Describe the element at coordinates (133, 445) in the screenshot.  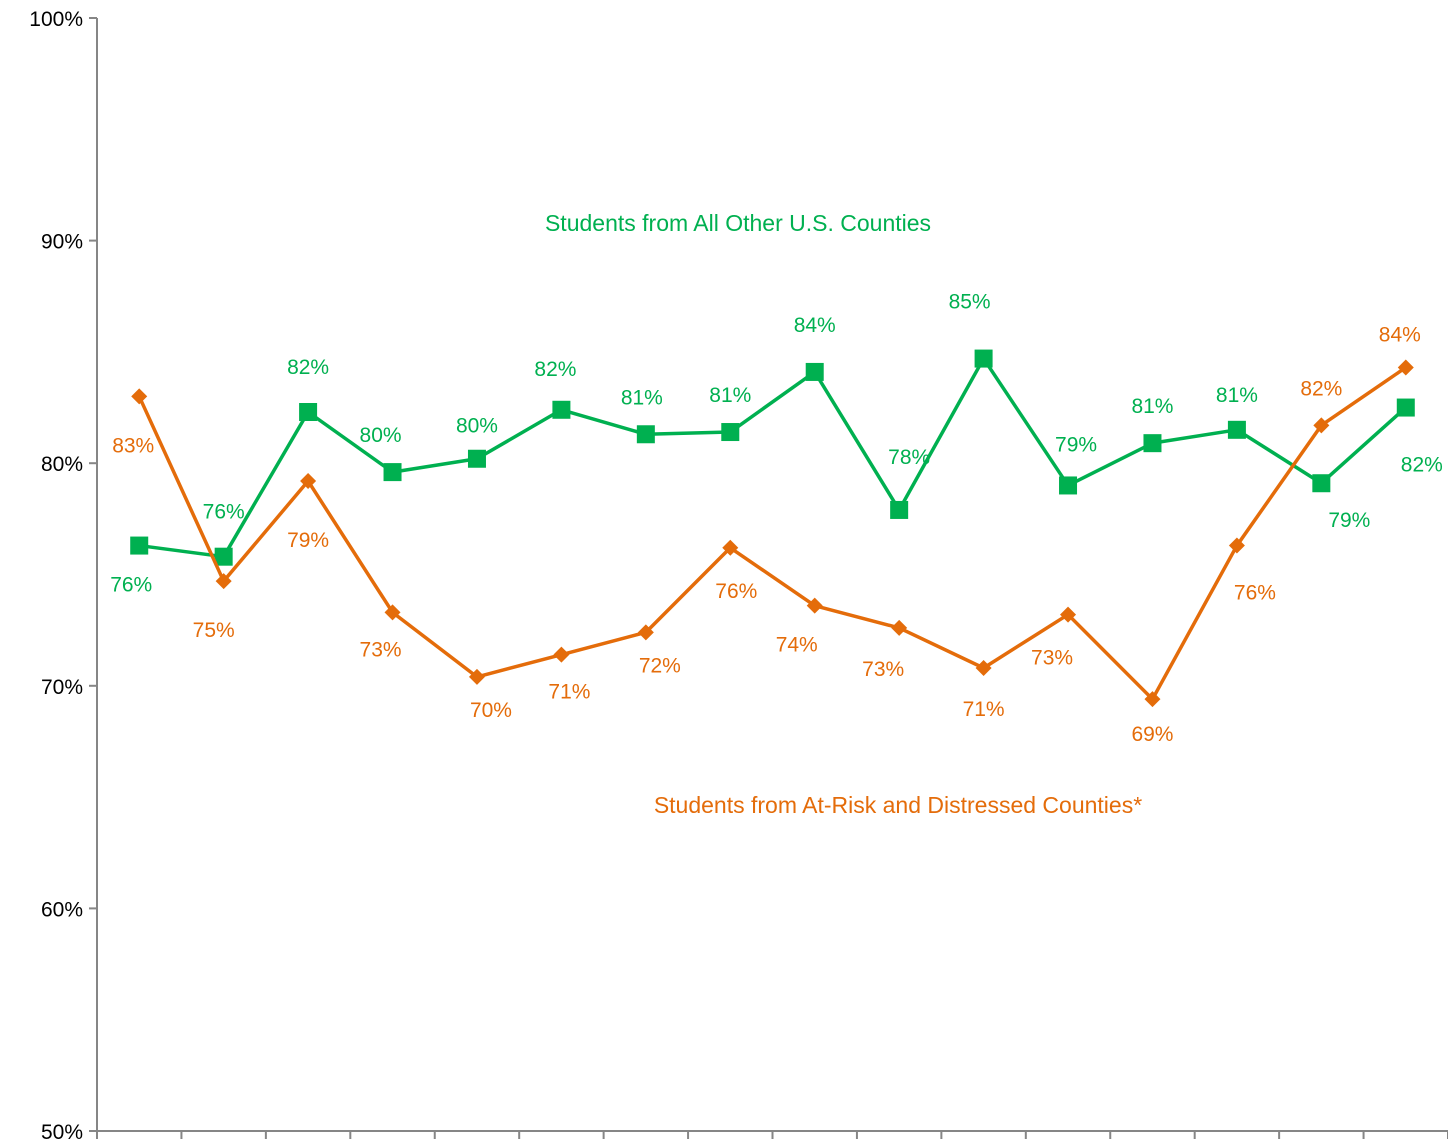
I see `data-label: 83%` at that location.